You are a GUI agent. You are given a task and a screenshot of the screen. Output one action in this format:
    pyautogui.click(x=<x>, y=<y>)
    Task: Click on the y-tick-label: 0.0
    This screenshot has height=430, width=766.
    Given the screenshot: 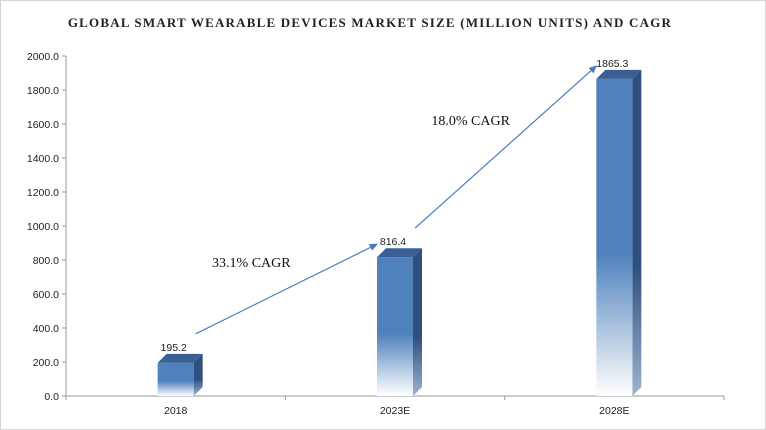 What is the action you would take?
    pyautogui.click(x=51, y=397)
    